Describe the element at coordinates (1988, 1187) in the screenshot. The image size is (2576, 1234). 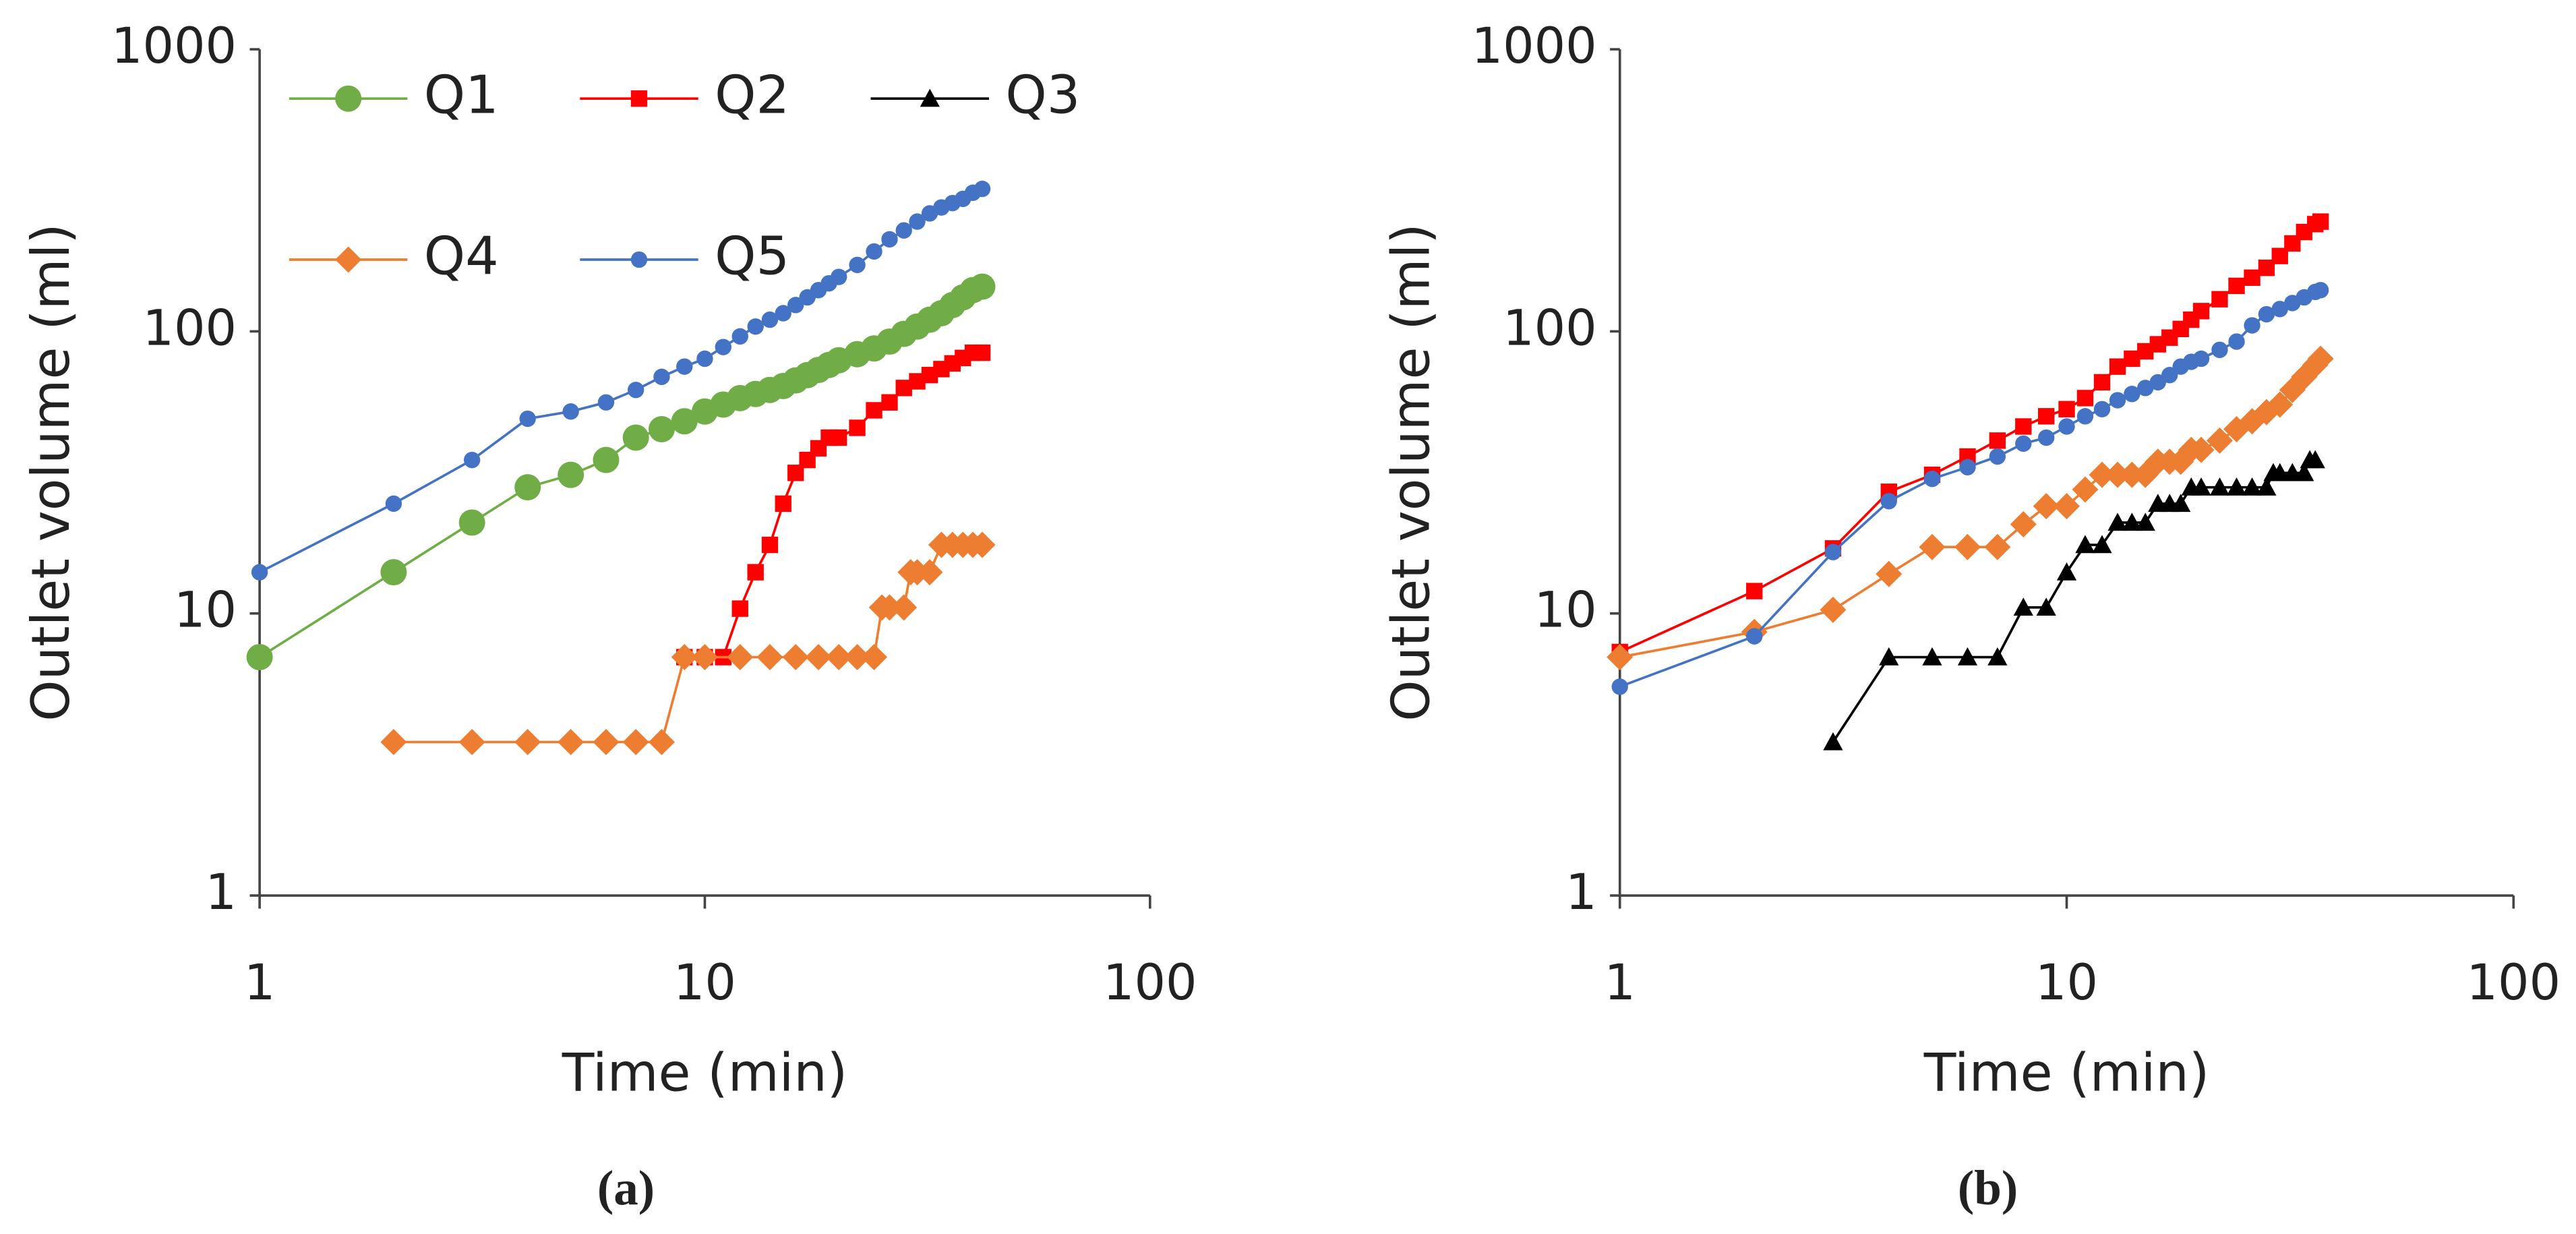
I see `caption: (b)` at that location.